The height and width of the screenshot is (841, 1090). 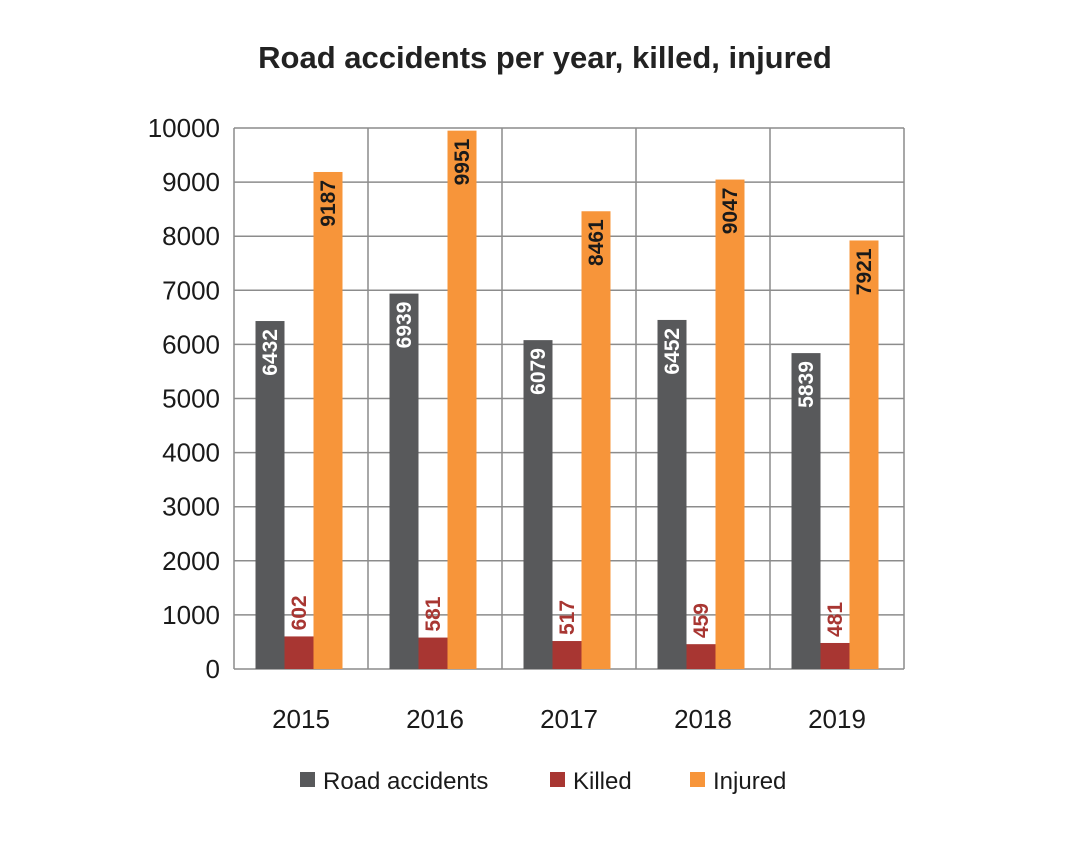 What do you see at coordinates (191, 453) in the screenshot?
I see `y-tick-label: 4000` at bounding box center [191, 453].